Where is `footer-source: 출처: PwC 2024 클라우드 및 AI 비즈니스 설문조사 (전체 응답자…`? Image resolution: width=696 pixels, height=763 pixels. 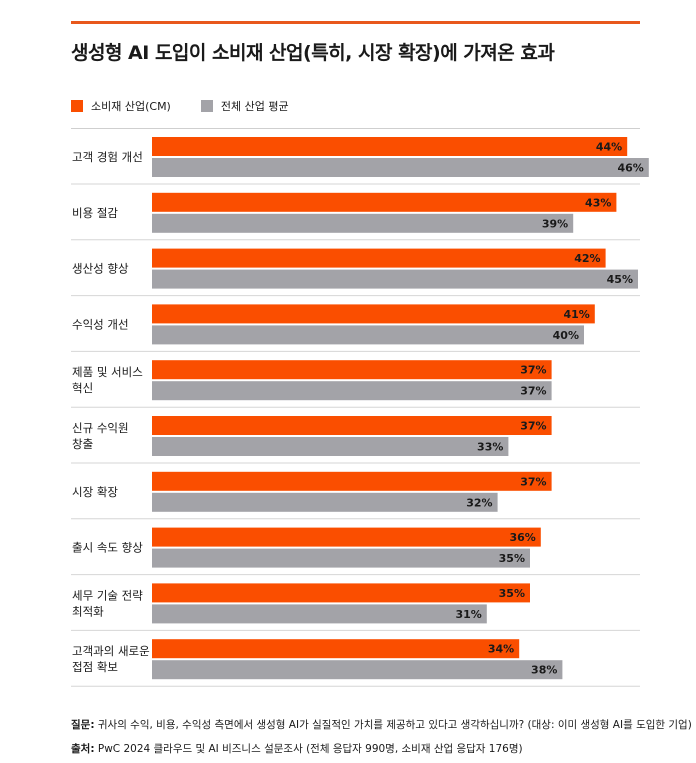 footer-source: 출처: PwC 2024 클라우드 및 AI 비즈니스 설문조사 (전체 응답자… is located at coordinates (297, 748).